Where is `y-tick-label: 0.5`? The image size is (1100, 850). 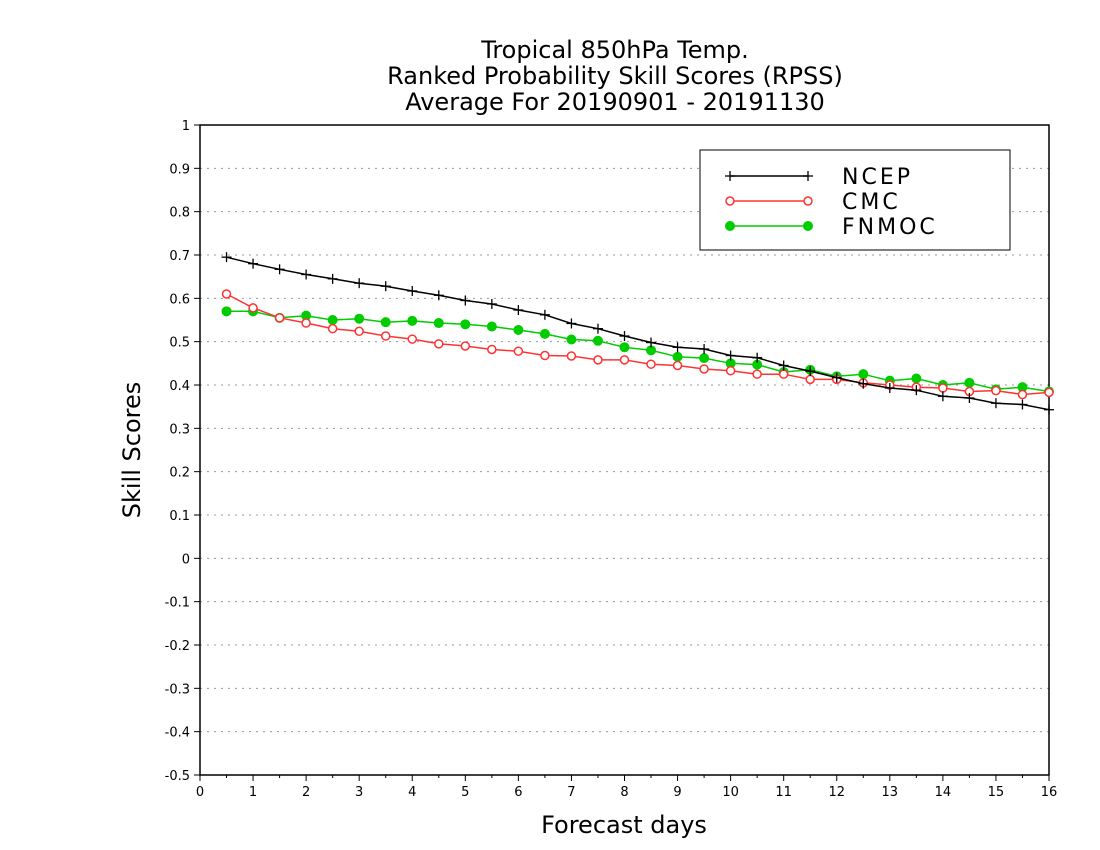
y-tick-label: 0.5 is located at coordinates (179, 343).